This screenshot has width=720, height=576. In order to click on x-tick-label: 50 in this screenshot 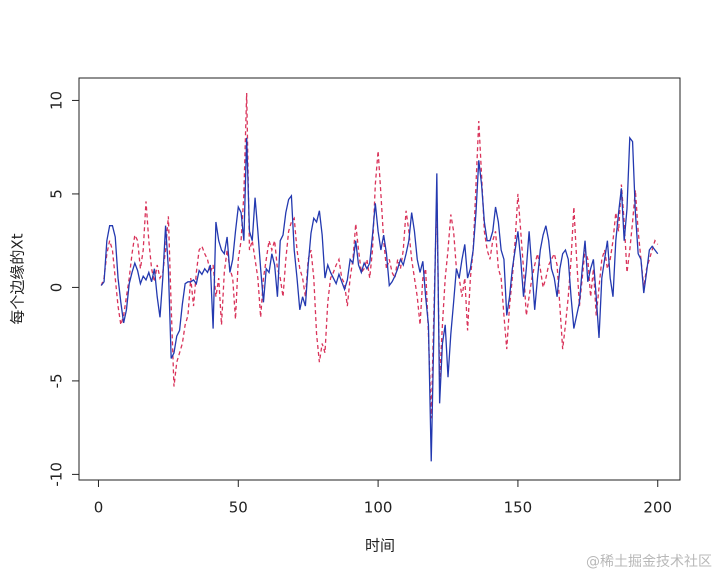, I will do `click(238, 508)`.